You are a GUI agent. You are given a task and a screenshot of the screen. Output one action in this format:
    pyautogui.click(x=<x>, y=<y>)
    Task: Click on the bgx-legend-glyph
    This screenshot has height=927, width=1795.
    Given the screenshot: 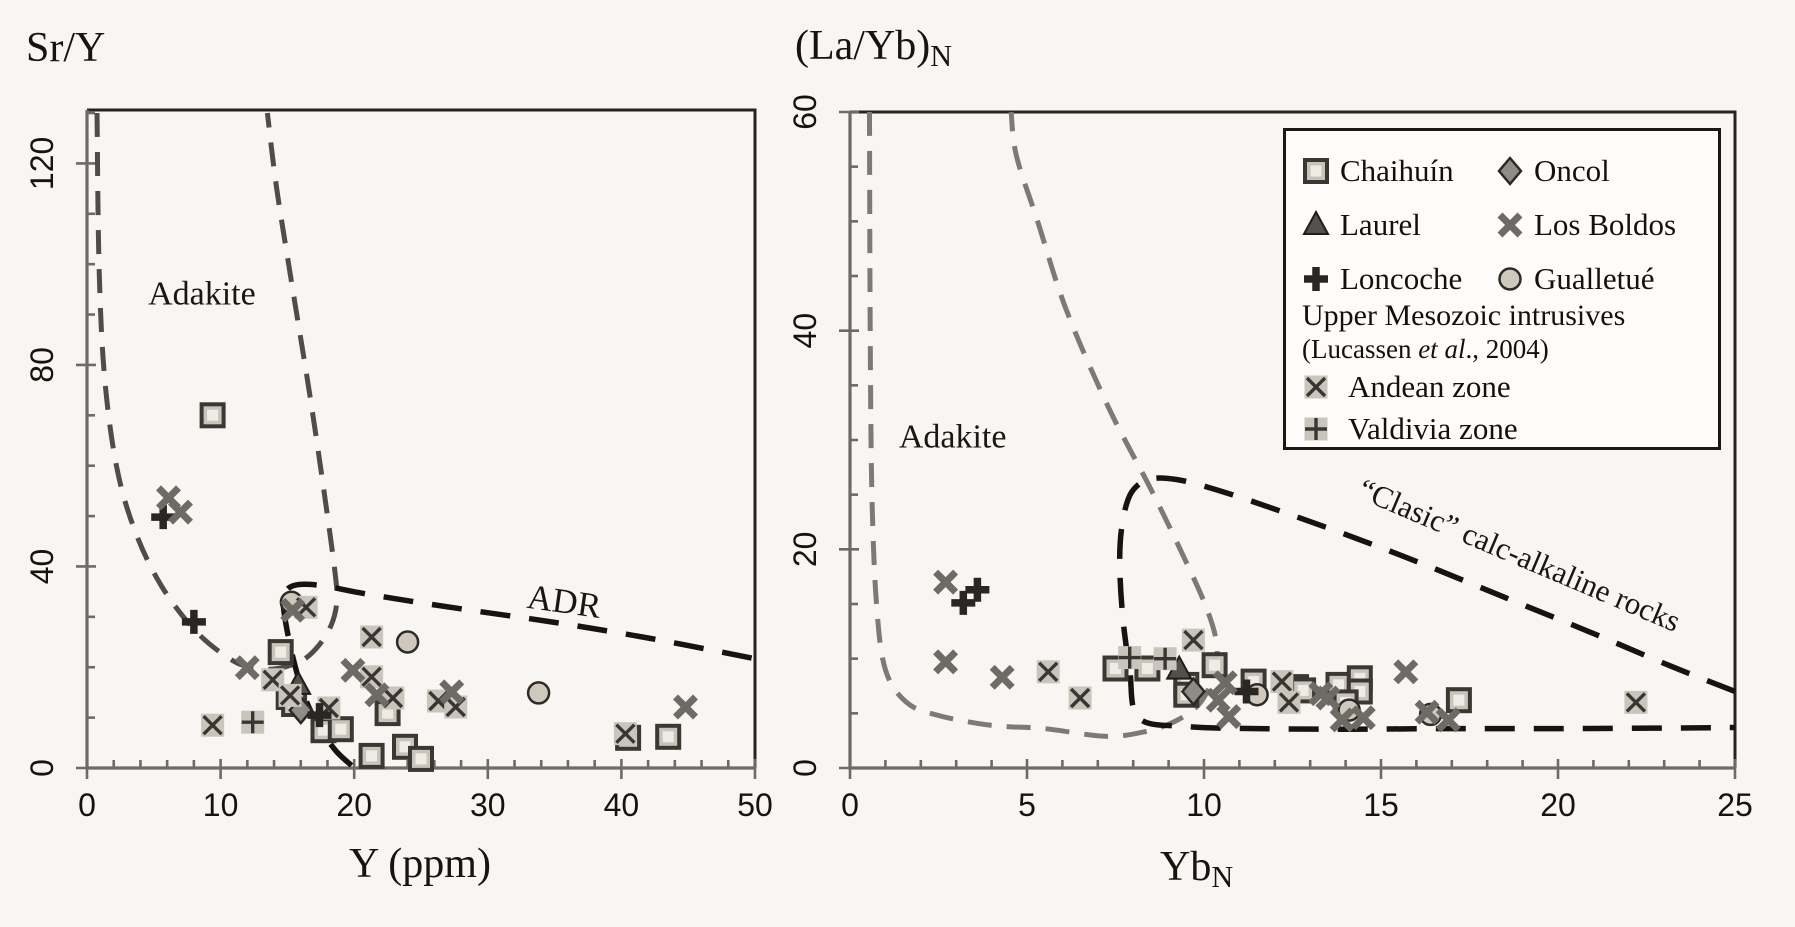 What is the action you would take?
    pyautogui.click(x=1316, y=387)
    